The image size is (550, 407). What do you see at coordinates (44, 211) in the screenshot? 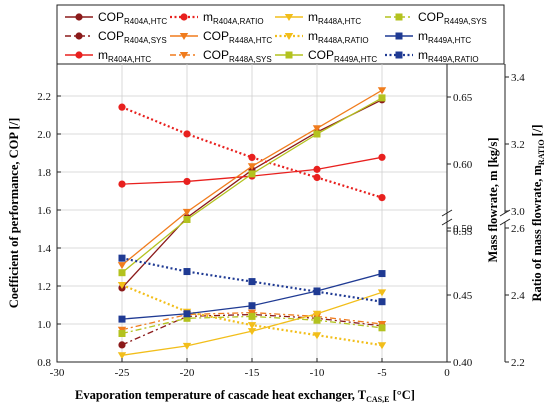
I see `y-tick-label-left: 1.6` at bounding box center [44, 211].